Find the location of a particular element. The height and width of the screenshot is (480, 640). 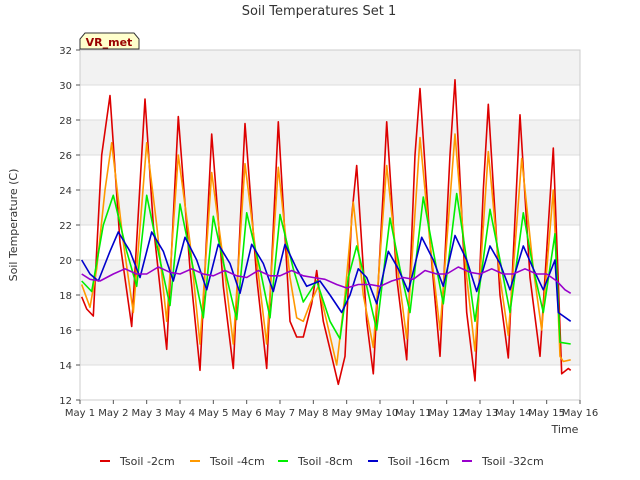

y-tick-label: 24 is located at coordinates (65, 191).